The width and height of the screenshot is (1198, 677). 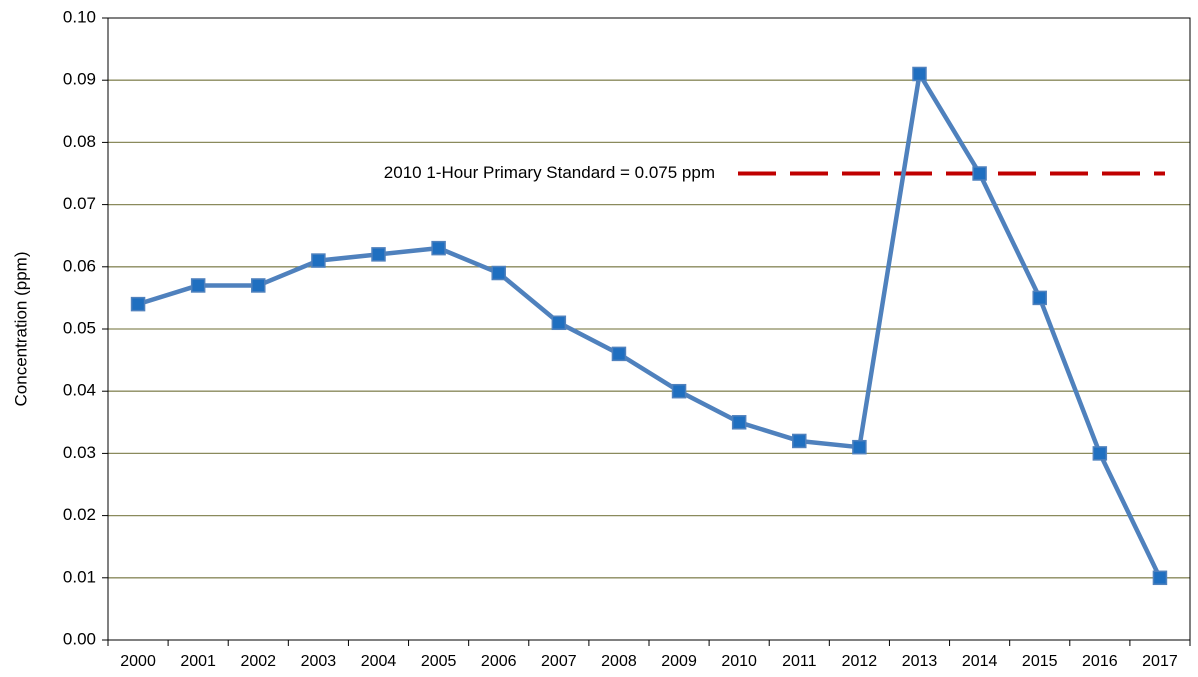 What do you see at coordinates (679, 661) in the screenshot?
I see `x-tick-label: 2009` at bounding box center [679, 661].